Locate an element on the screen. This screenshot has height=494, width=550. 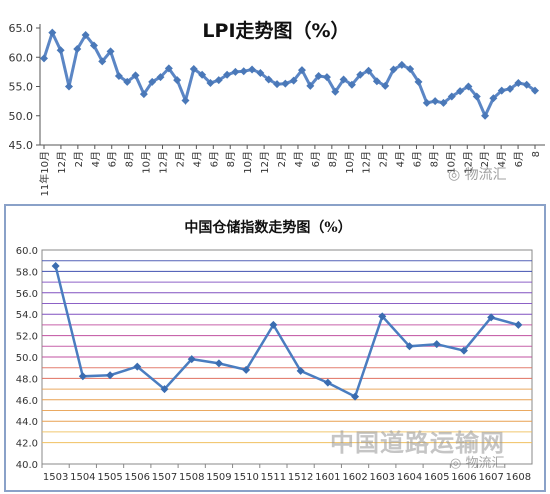
warehouse-y-tick-label: 54.0 is located at coordinates (27, 315).